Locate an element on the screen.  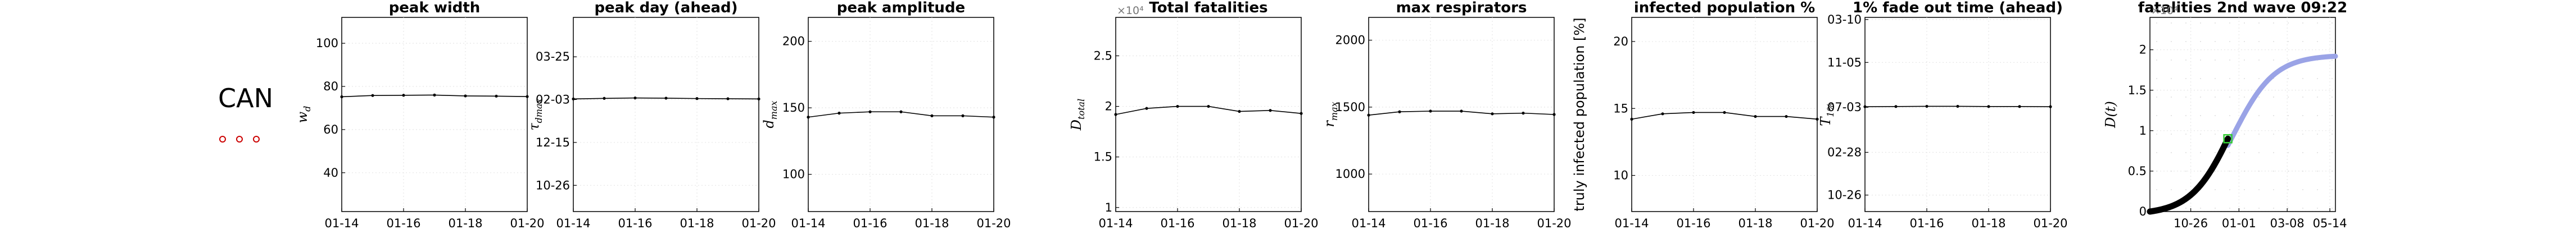
ytick-label-0: 100 is located at coordinates (793, 174).